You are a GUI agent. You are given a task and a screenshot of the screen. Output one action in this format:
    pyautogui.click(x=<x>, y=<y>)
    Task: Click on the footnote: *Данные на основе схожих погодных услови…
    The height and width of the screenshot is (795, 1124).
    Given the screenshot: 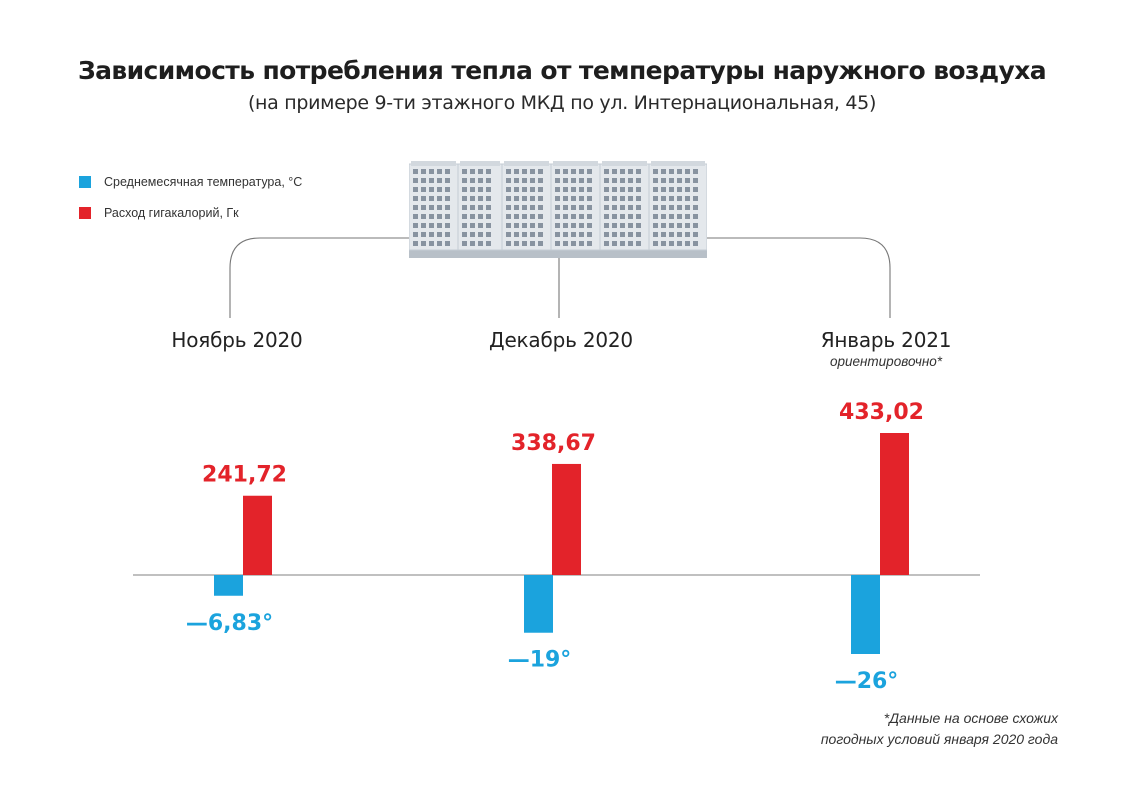 What is the action you would take?
    pyautogui.click(x=939, y=729)
    